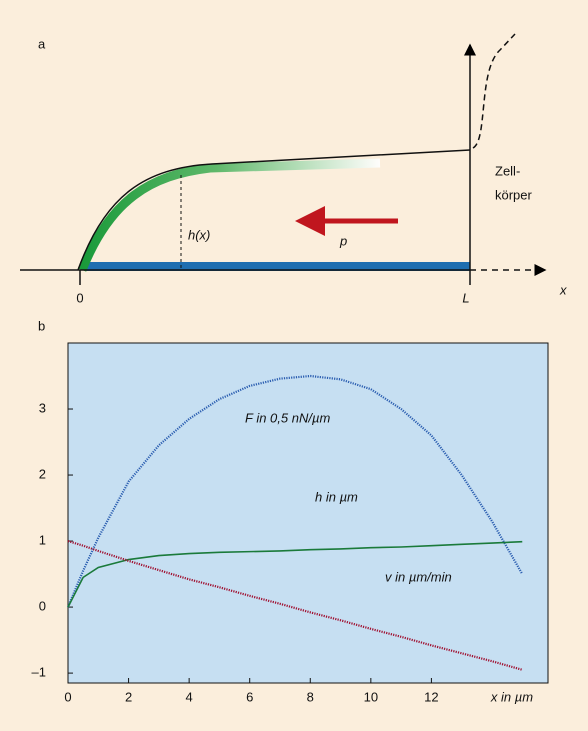 This screenshot has height=731, width=588. I want to click on y-tick-label: 3, so click(42, 407).